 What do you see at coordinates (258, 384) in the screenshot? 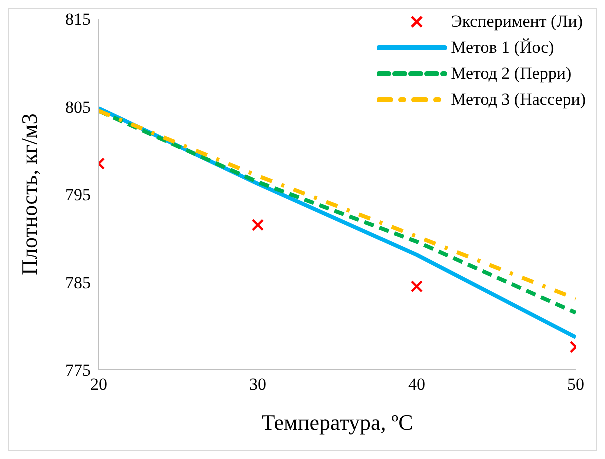
I see `x-tick-label: 30` at bounding box center [258, 384].